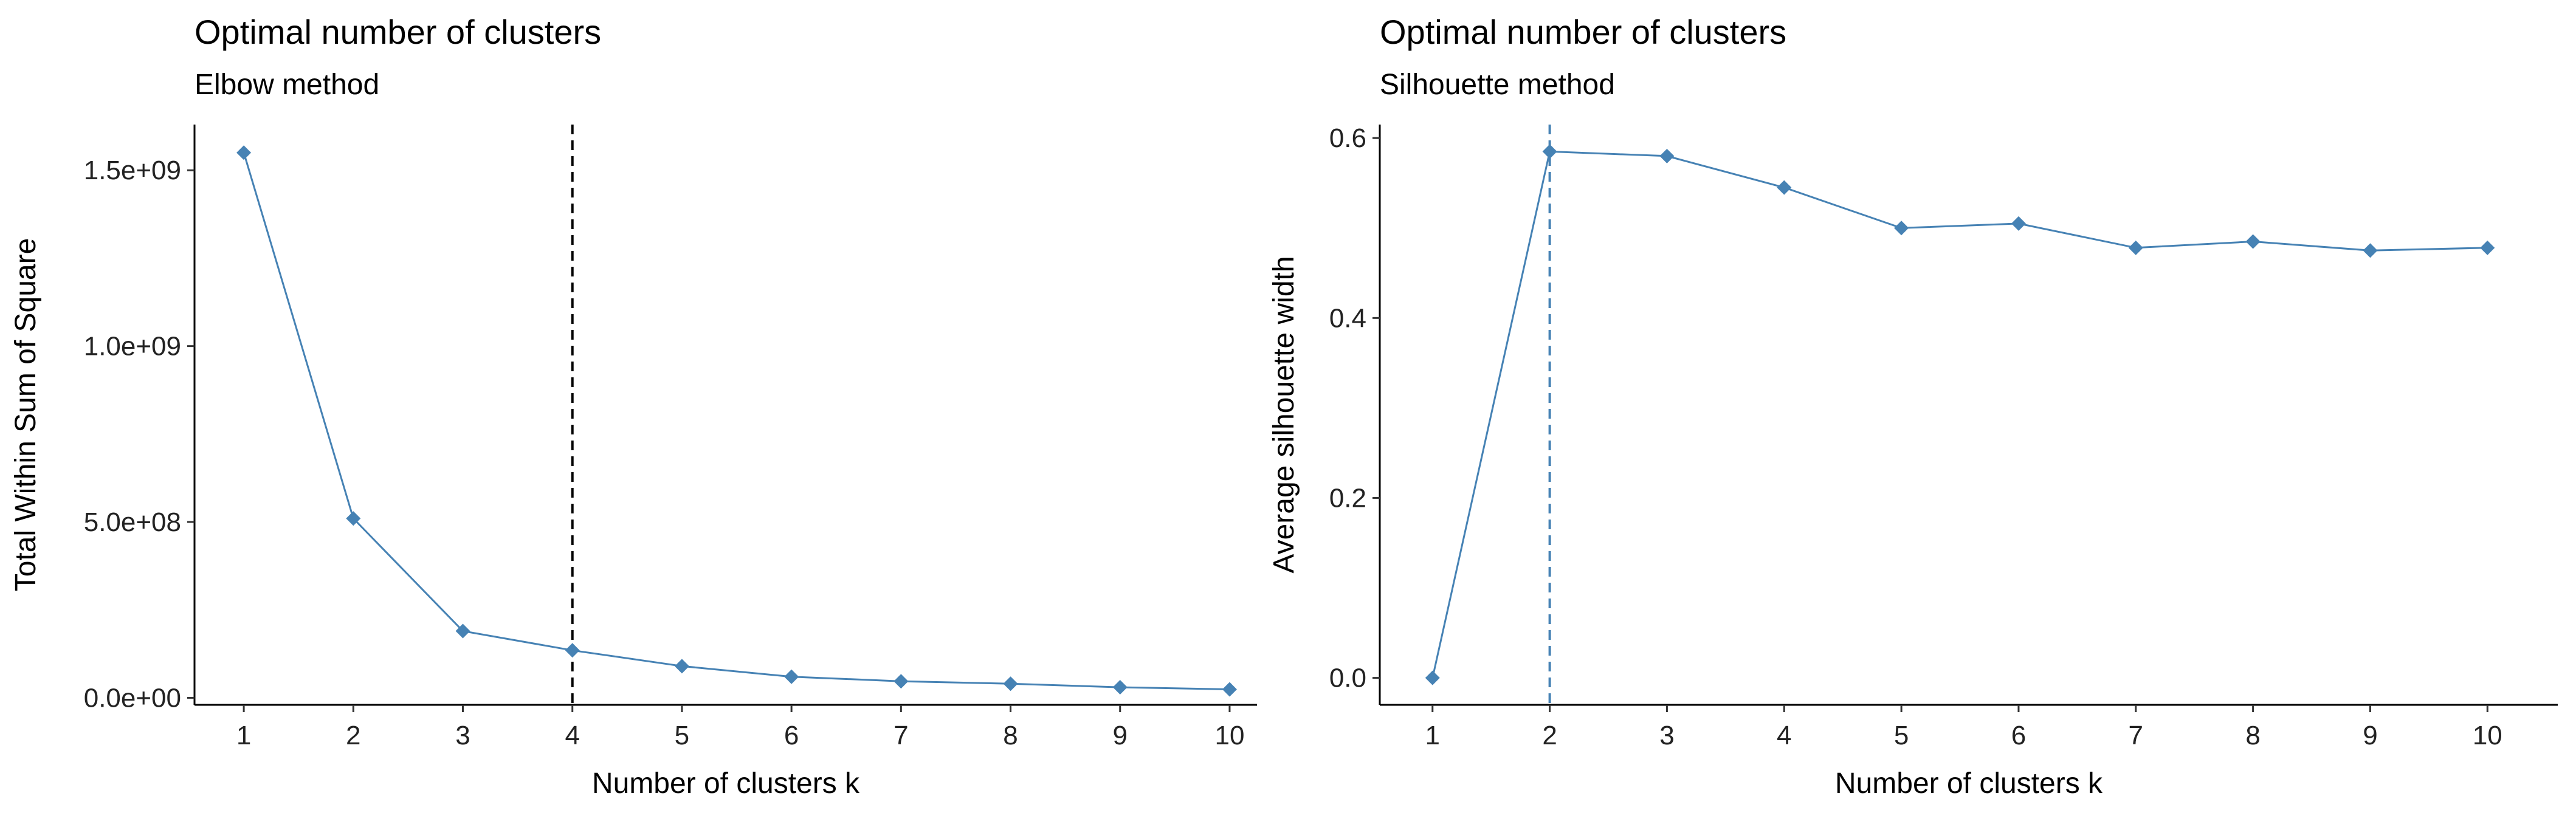 This screenshot has height=813, width=2576. Describe the element at coordinates (1284, 414) in the screenshot. I see `y-axis-label: Average silhouette width` at that location.